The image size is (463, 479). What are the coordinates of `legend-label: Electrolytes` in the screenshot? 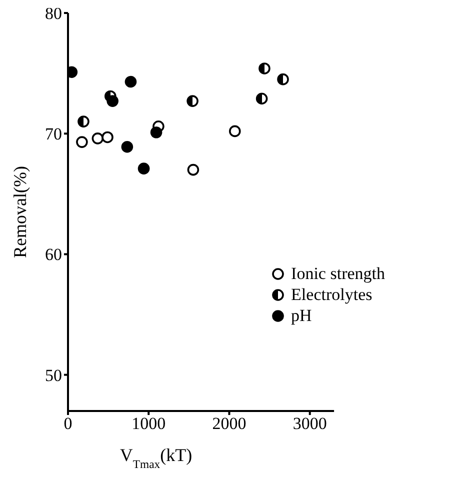 It's located at (331, 294).